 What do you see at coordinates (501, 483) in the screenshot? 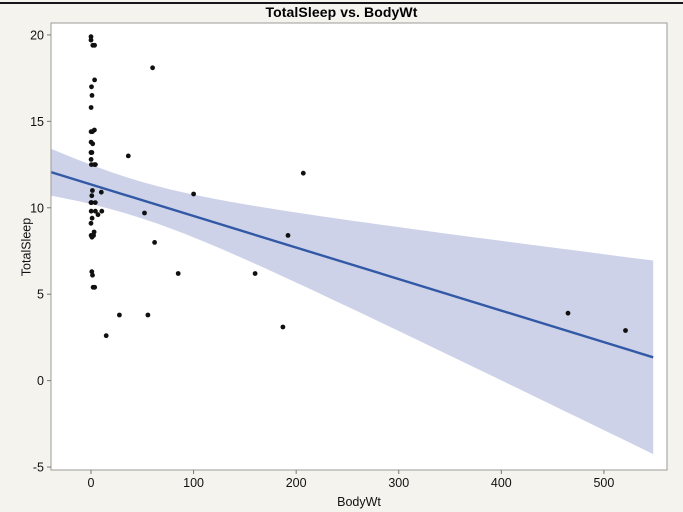
I see `x-tick-label: 400` at bounding box center [501, 483].